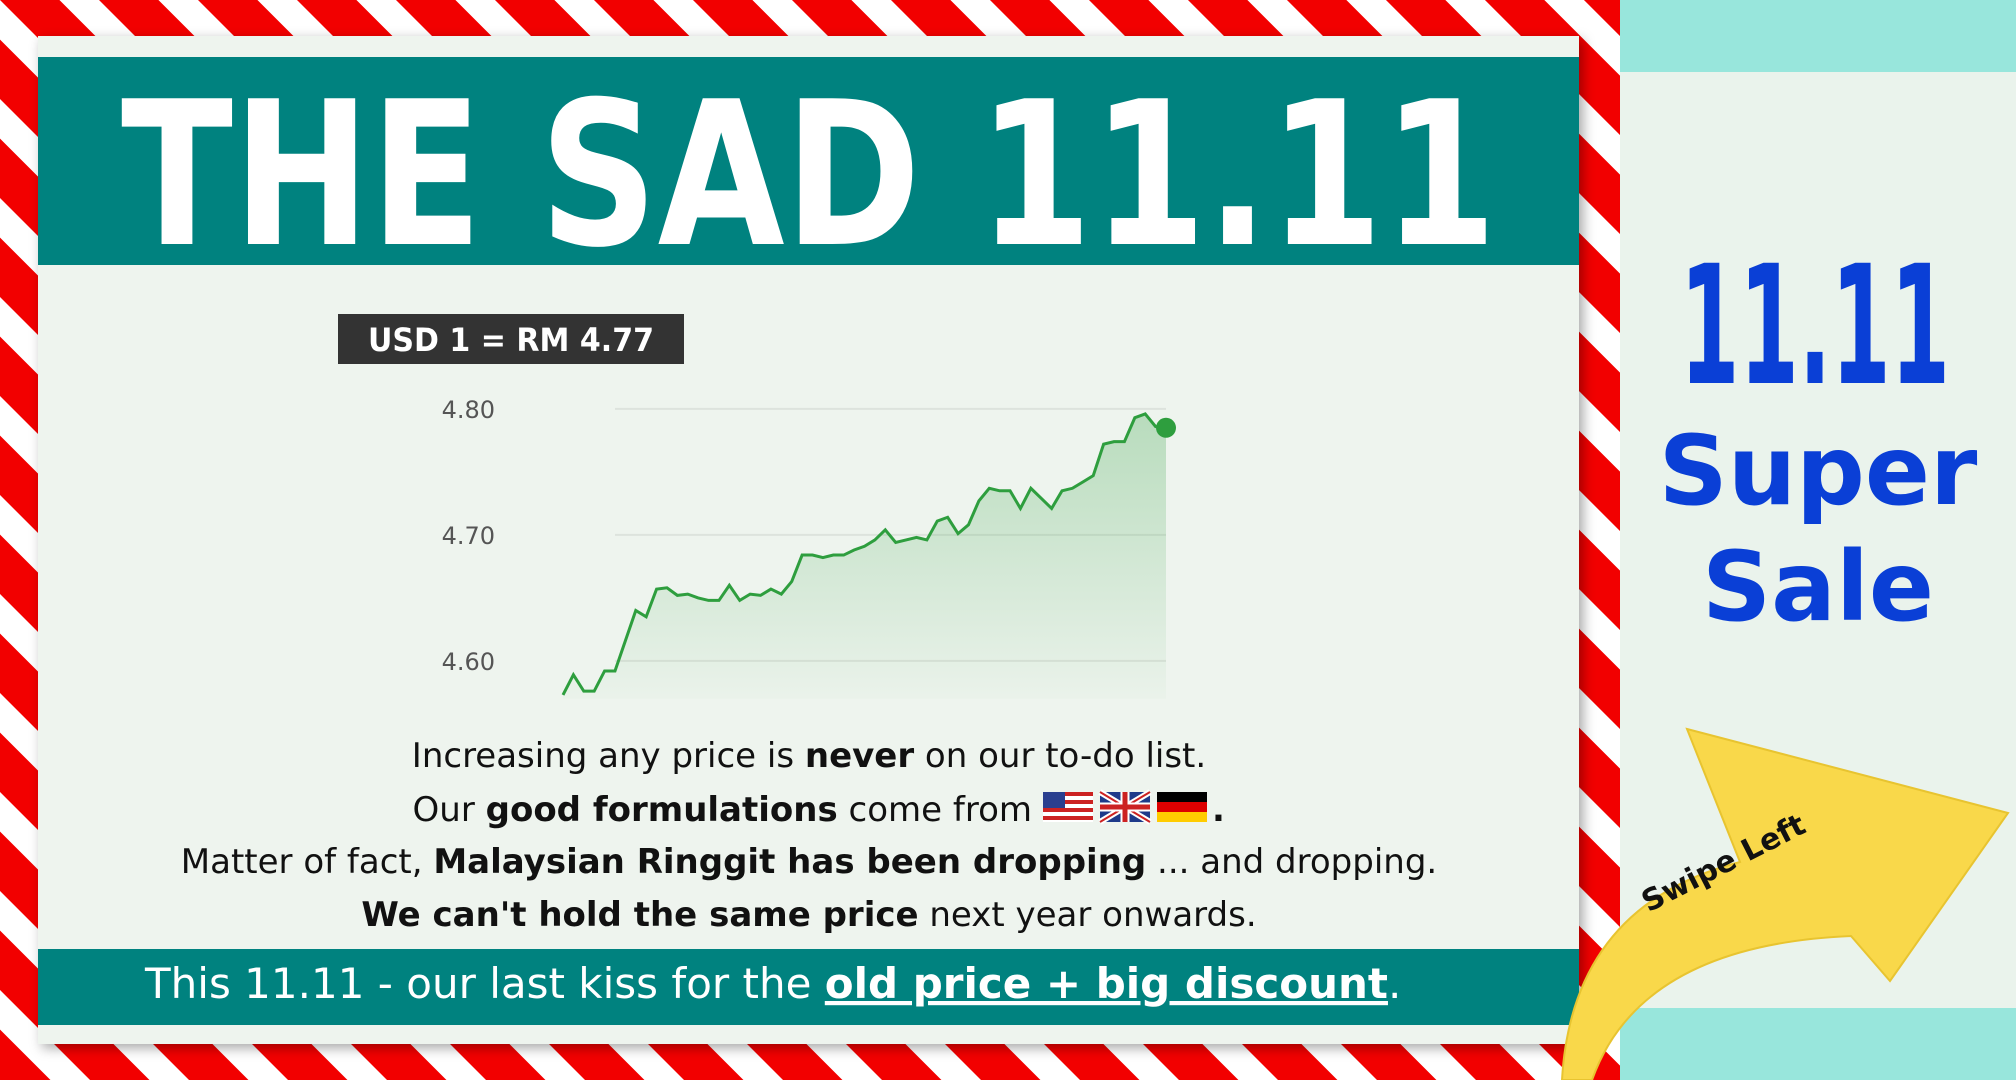  Describe the element at coordinates (1291, 862) in the screenshot. I see `text: ... and dropping.` at that location.